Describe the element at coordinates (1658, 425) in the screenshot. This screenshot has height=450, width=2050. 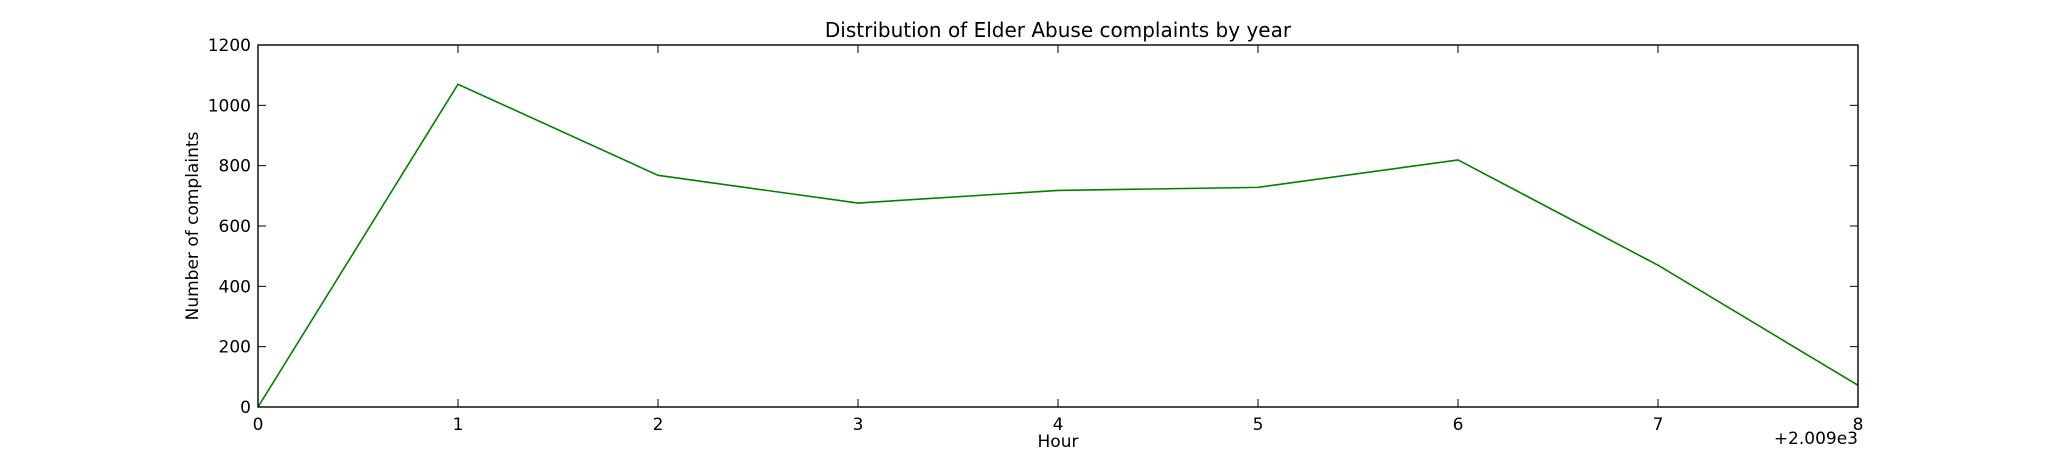
I see `x-tick-label: 7` at that location.